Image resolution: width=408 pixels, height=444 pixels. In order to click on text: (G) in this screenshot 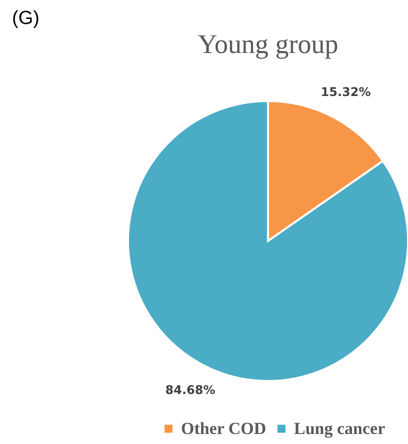, I will do `click(26, 18)`.